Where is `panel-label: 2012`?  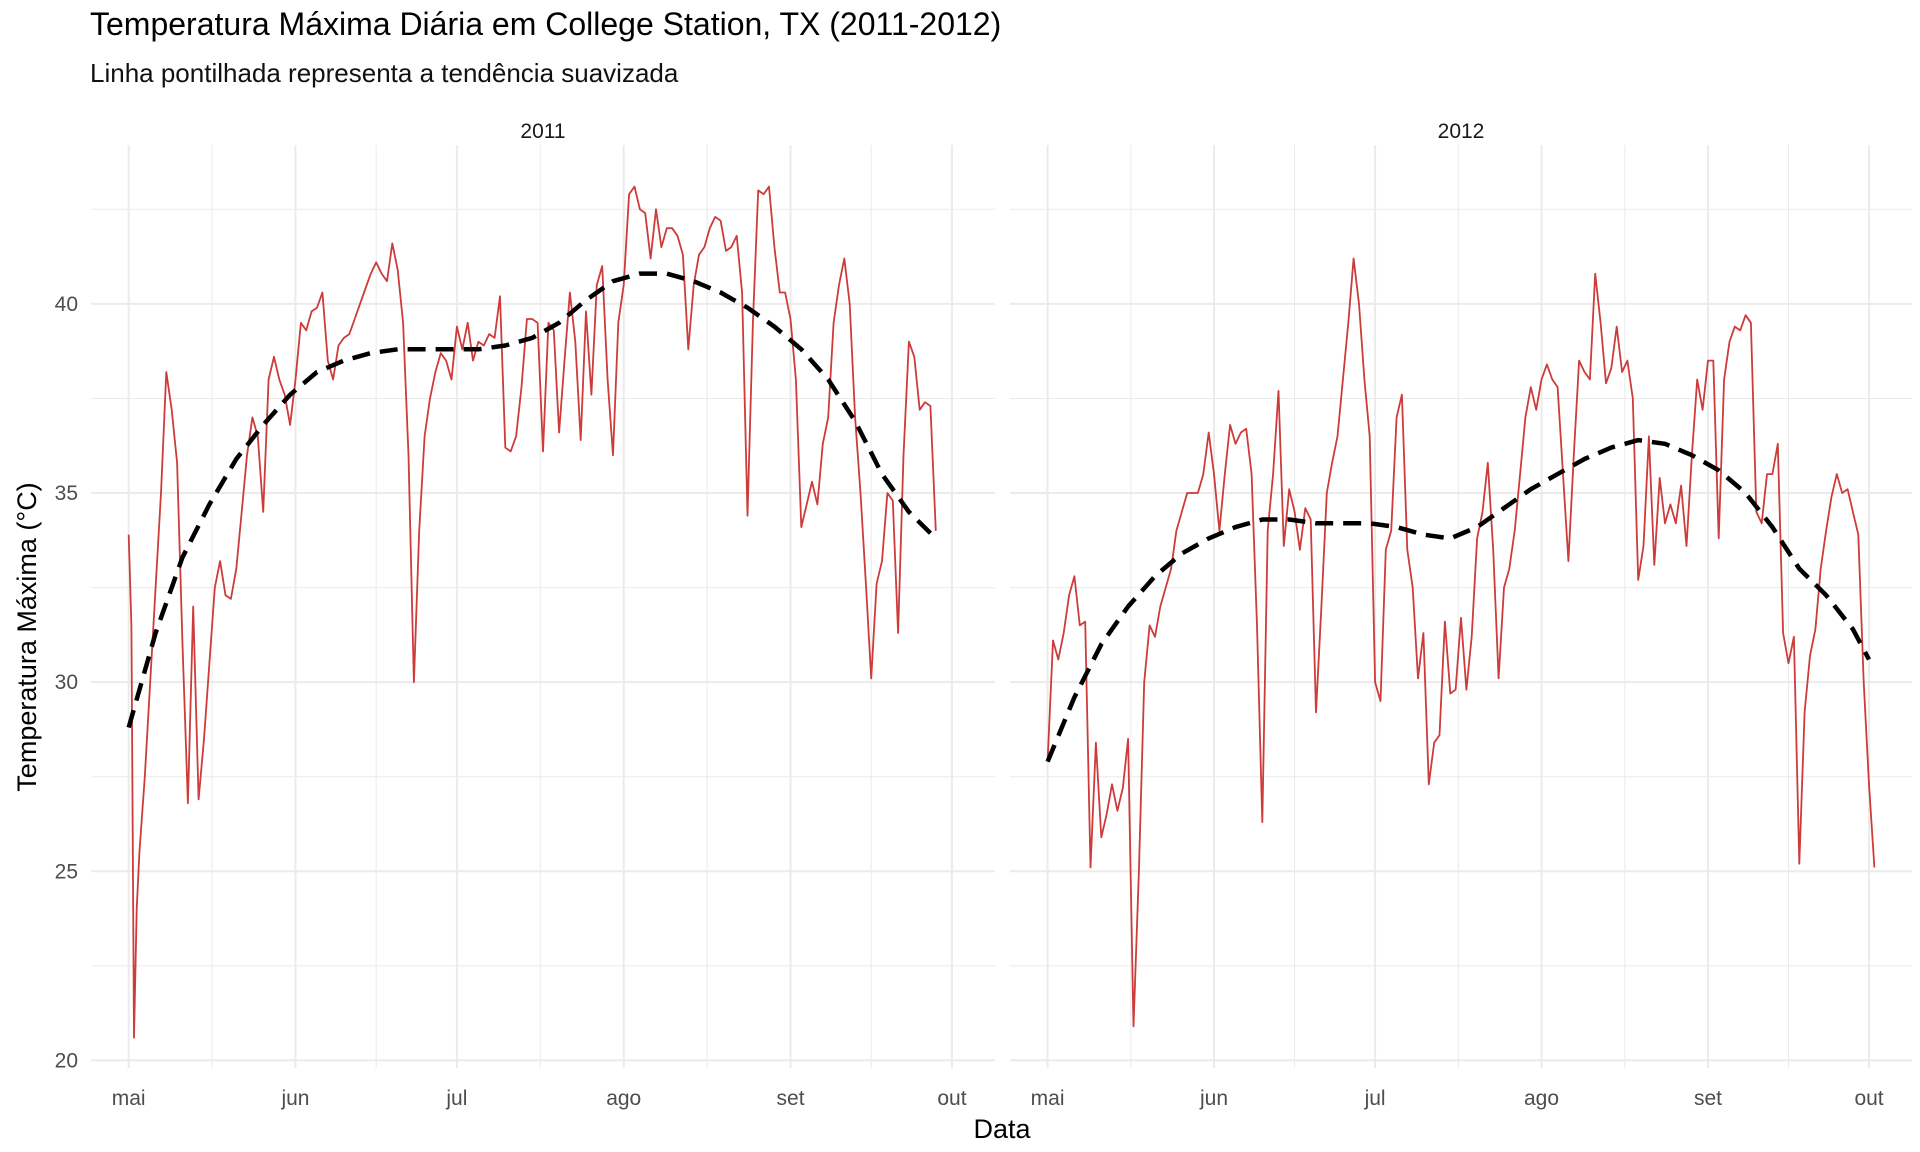
panel-label: 2012 is located at coordinates (1461, 131).